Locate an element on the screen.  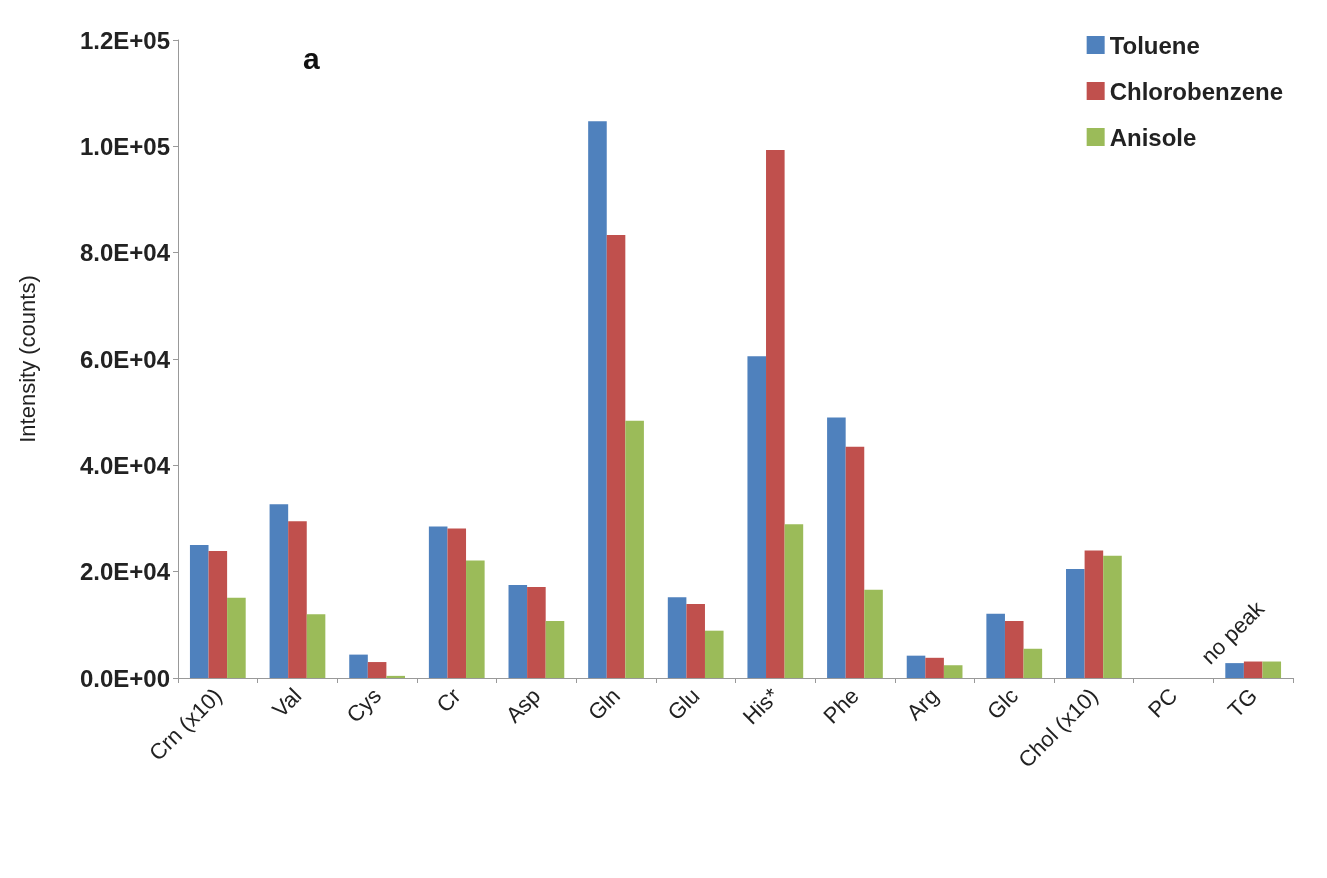
legend-label: Anisole is located at coordinates (1153, 137).